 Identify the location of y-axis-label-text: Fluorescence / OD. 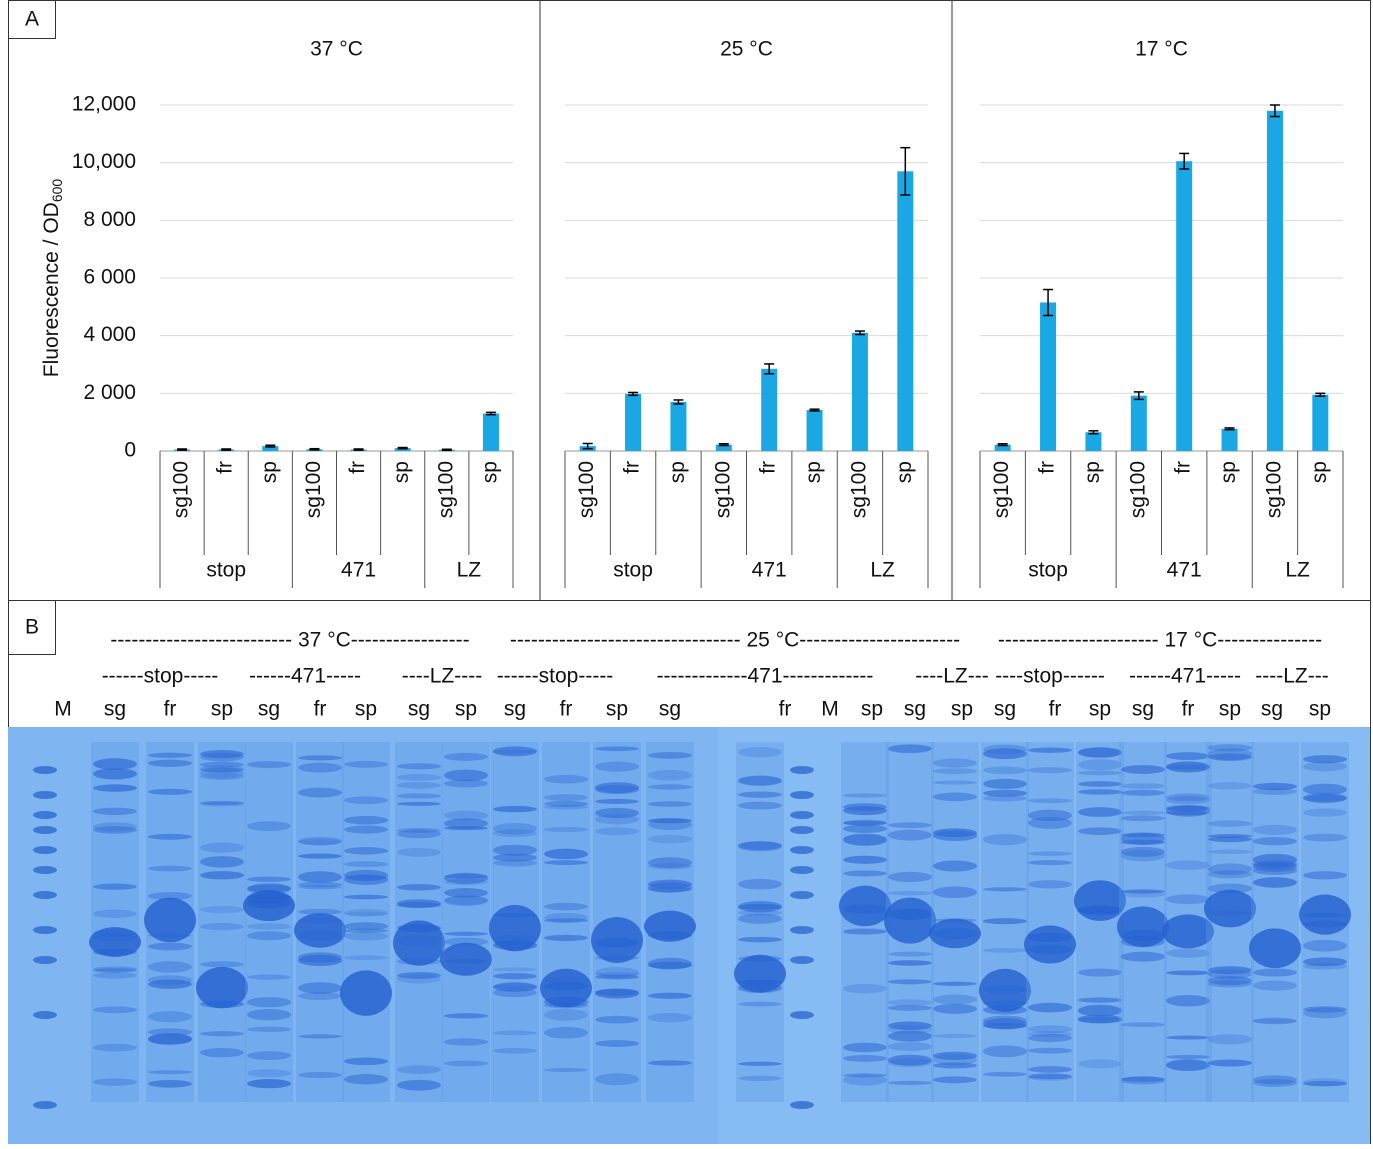
(51, 289).